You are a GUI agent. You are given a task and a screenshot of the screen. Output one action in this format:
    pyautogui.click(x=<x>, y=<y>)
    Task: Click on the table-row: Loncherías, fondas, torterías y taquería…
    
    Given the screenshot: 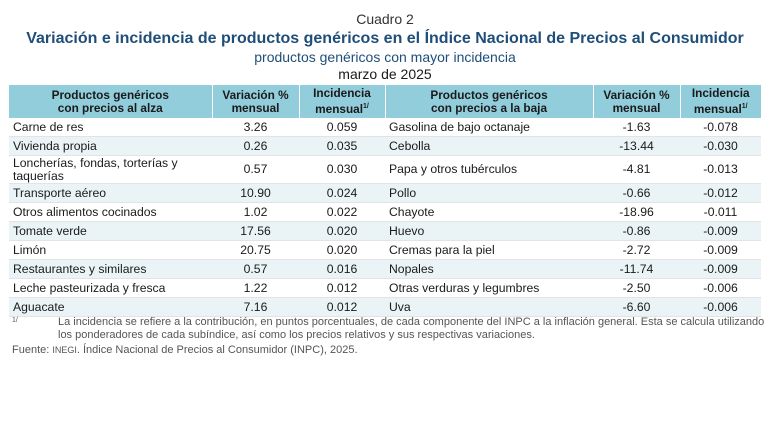 What is the action you would take?
    pyautogui.click(x=385, y=169)
    